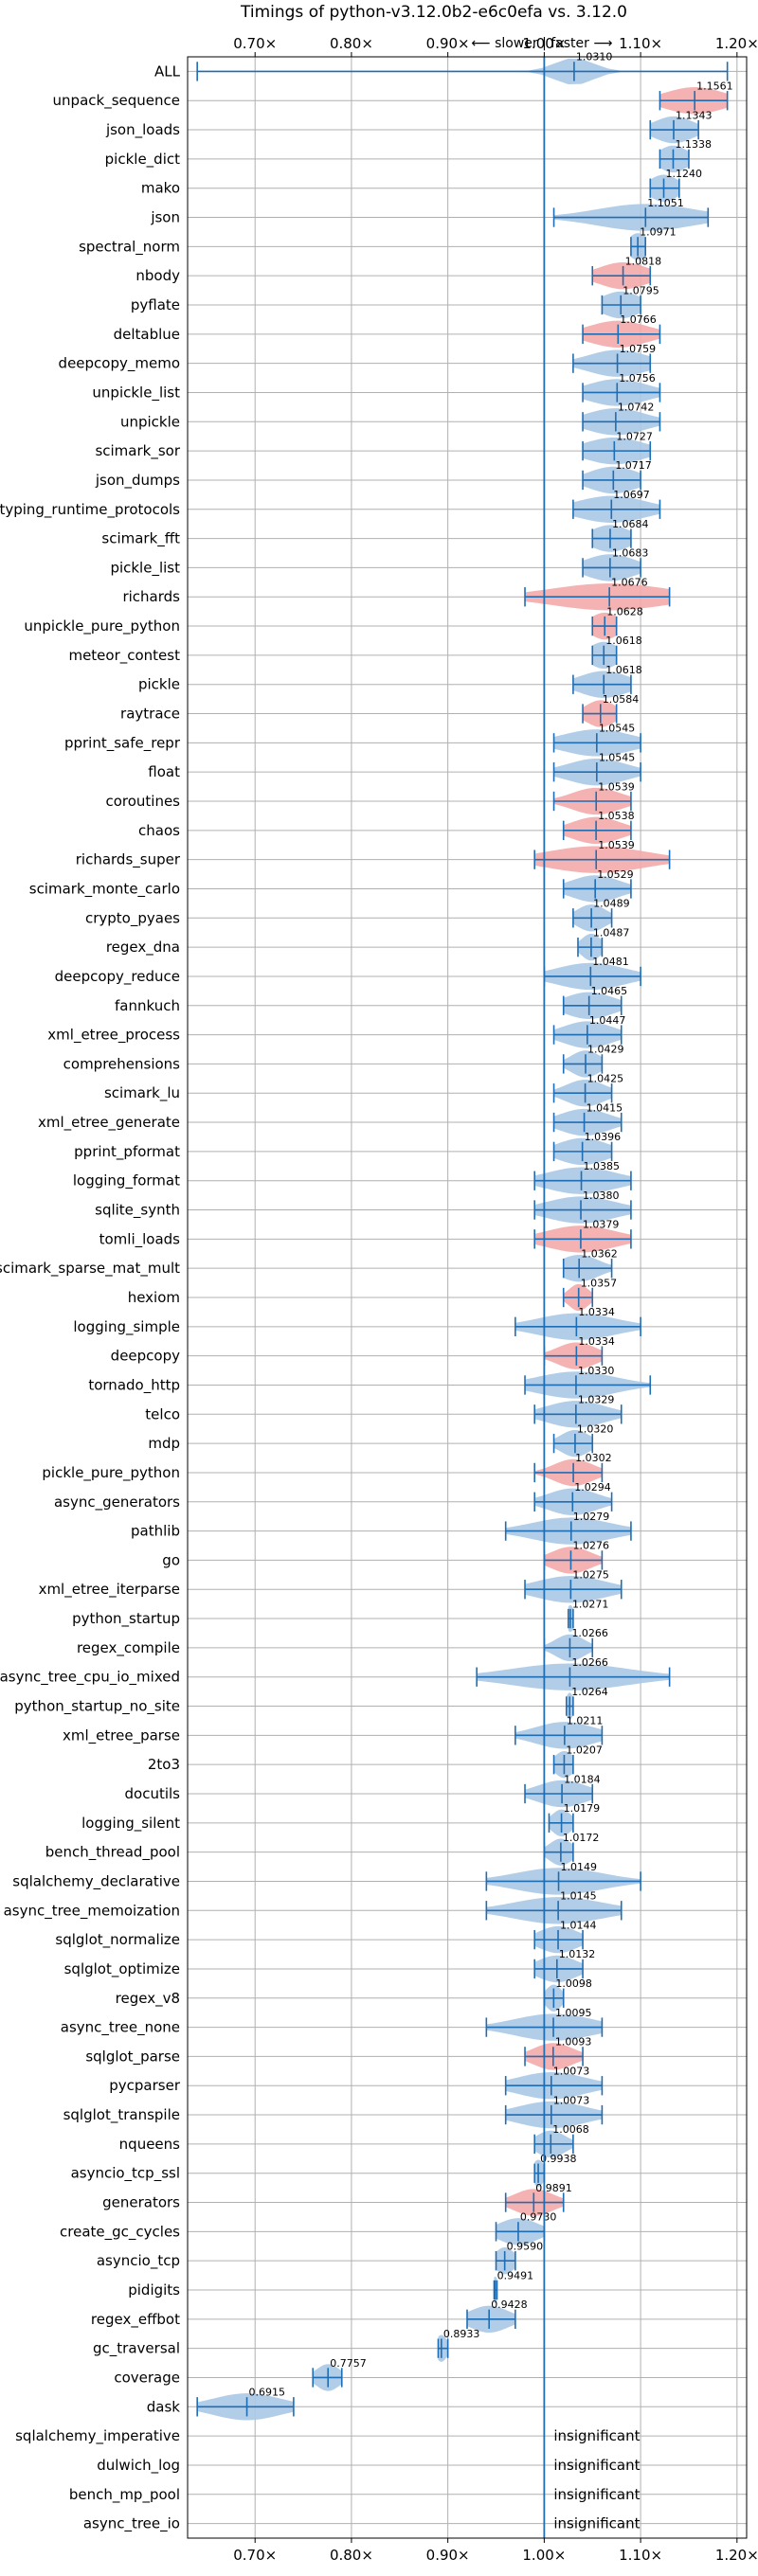 The width and height of the screenshot is (758, 2576). What do you see at coordinates (348, 2363) in the screenshot?
I see `value-label: 0.7757` at bounding box center [348, 2363].